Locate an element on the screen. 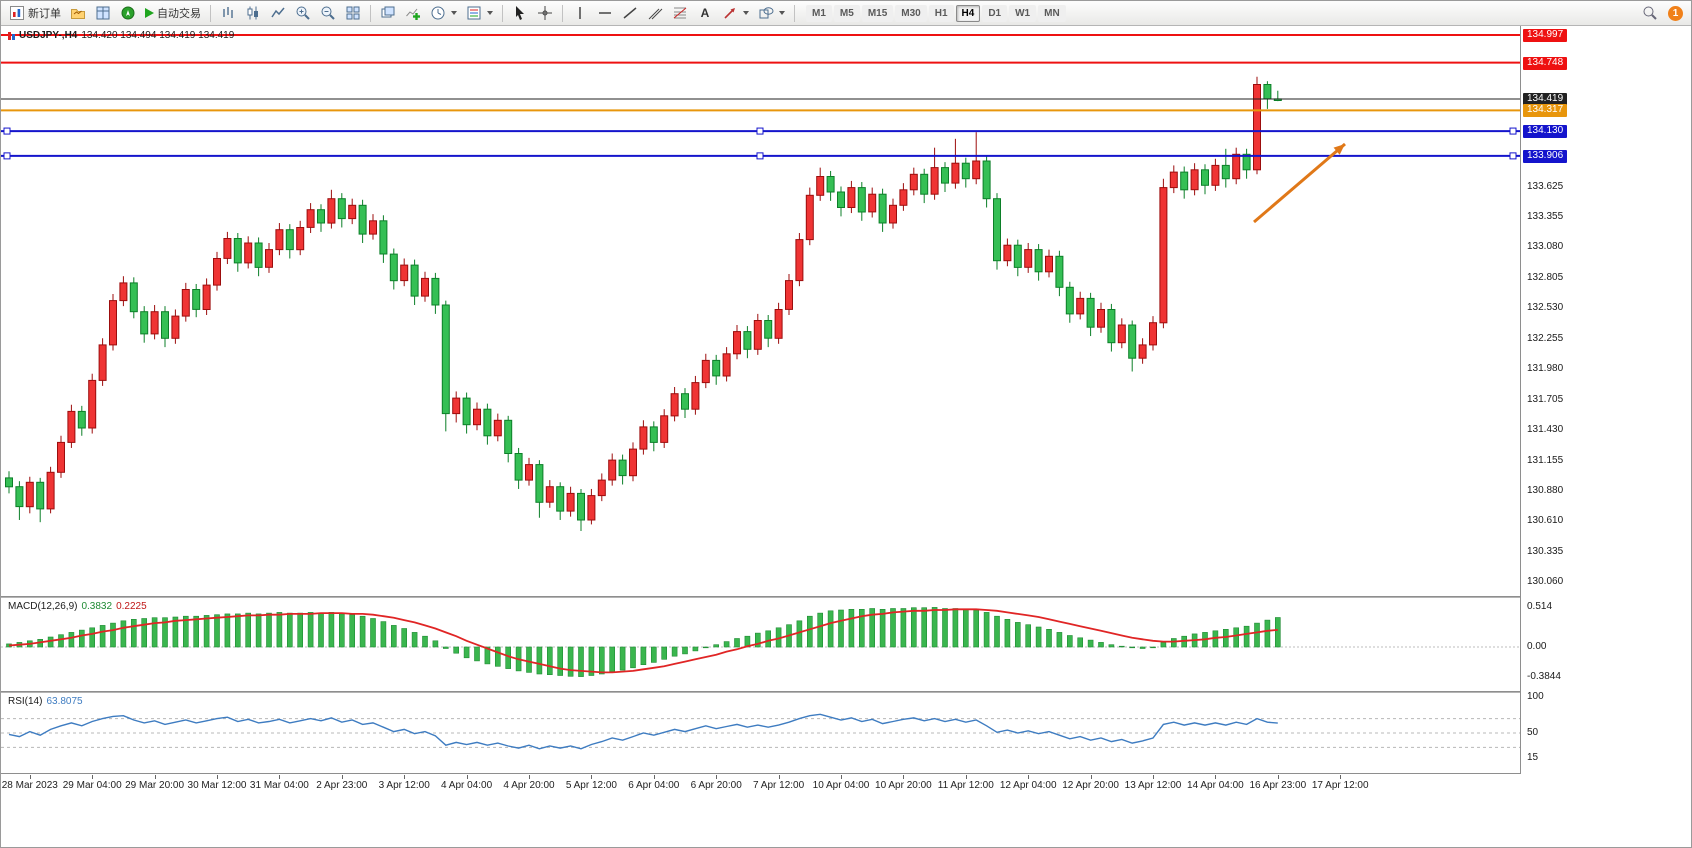 The width and height of the screenshot is (1692, 848). periods-button is located at coordinates (443, 13).